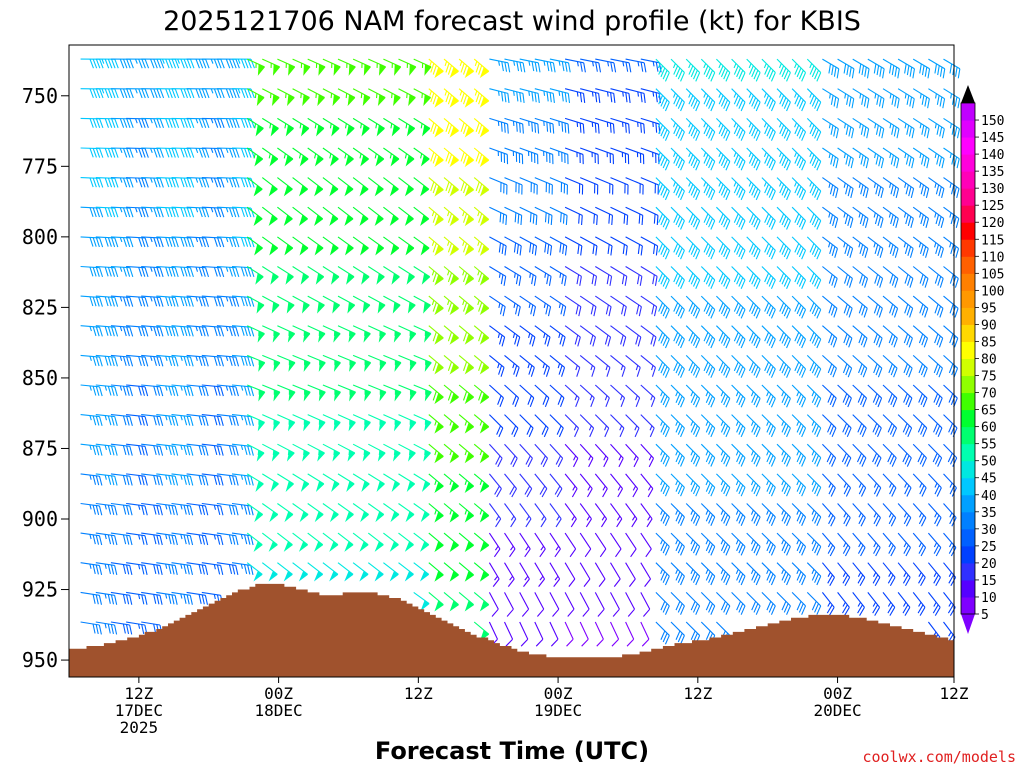 This screenshot has height=768, width=1024. I want to click on y-tick-label: 775, so click(40, 166).